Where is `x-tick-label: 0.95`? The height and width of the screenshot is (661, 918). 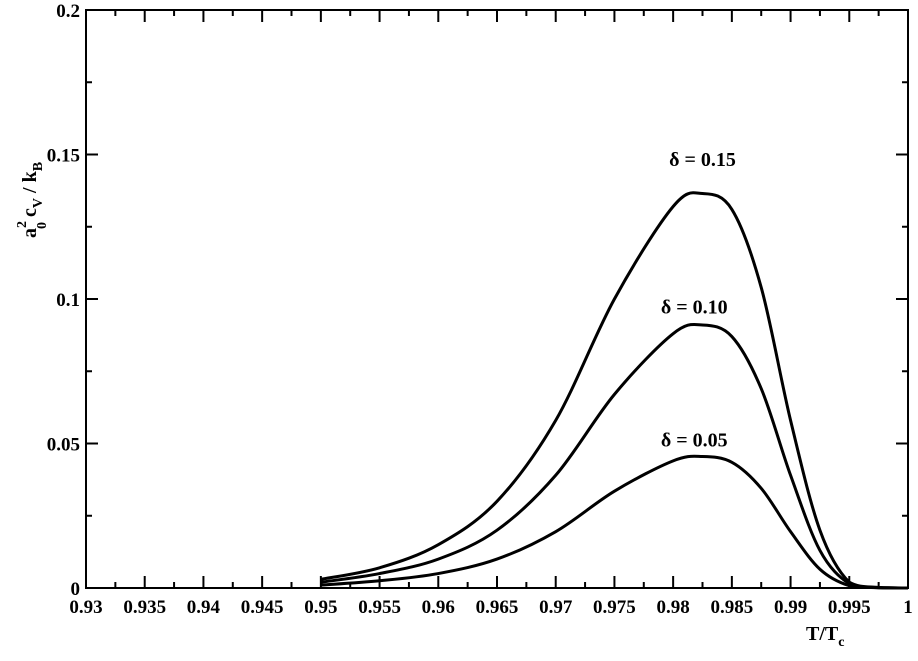 x-tick-label: 0.95 is located at coordinates (320, 607).